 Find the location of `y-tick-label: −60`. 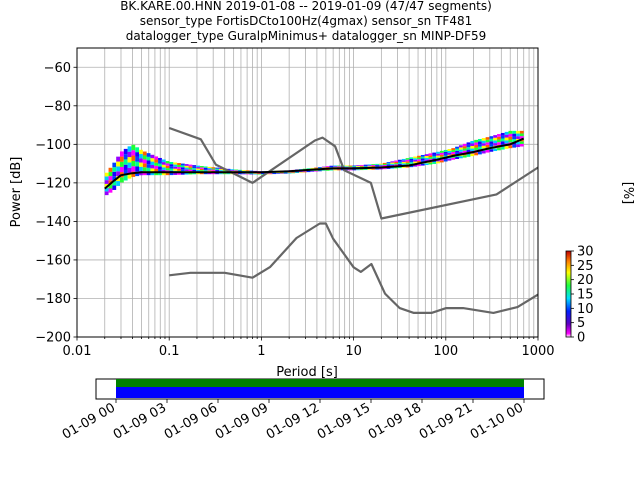

y-tick-label: −60 is located at coordinates (57, 68).